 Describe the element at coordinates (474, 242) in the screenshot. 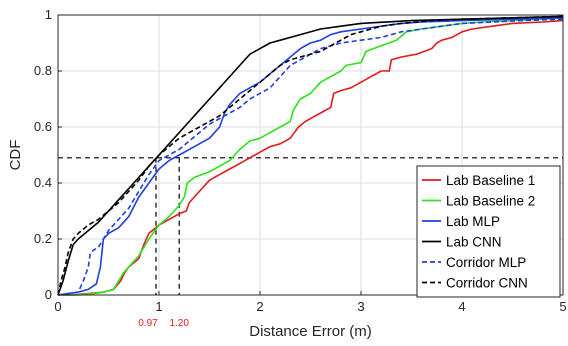

I see `legend-label: Lab CNN` at that location.